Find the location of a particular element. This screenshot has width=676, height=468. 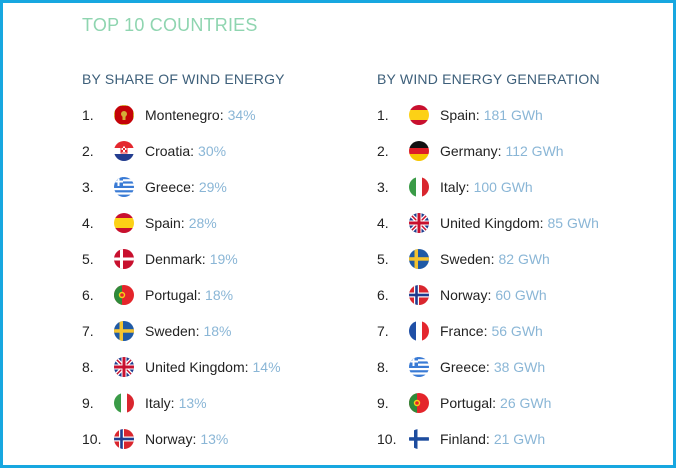

country-value: 181 GWh is located at coordinates (513, 115).